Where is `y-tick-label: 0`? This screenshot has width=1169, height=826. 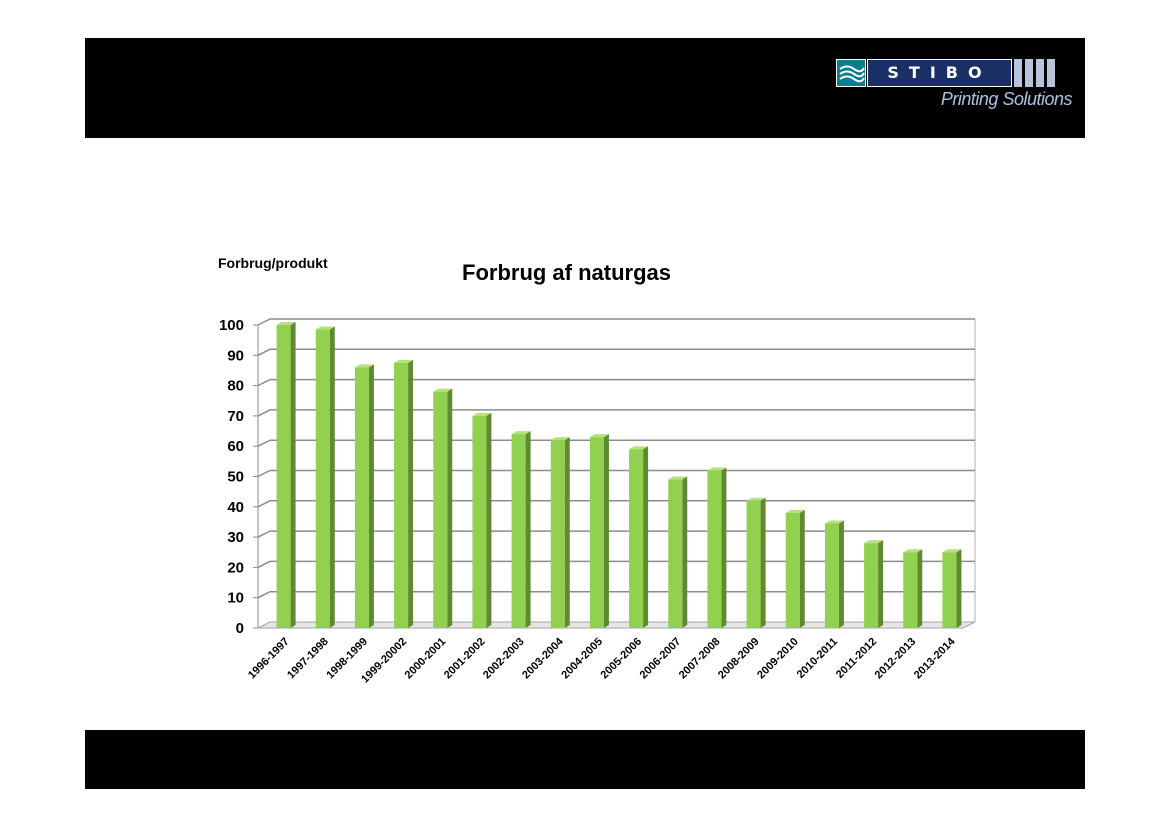 y-tick-label: 0 is located at coordinates (240, 628).